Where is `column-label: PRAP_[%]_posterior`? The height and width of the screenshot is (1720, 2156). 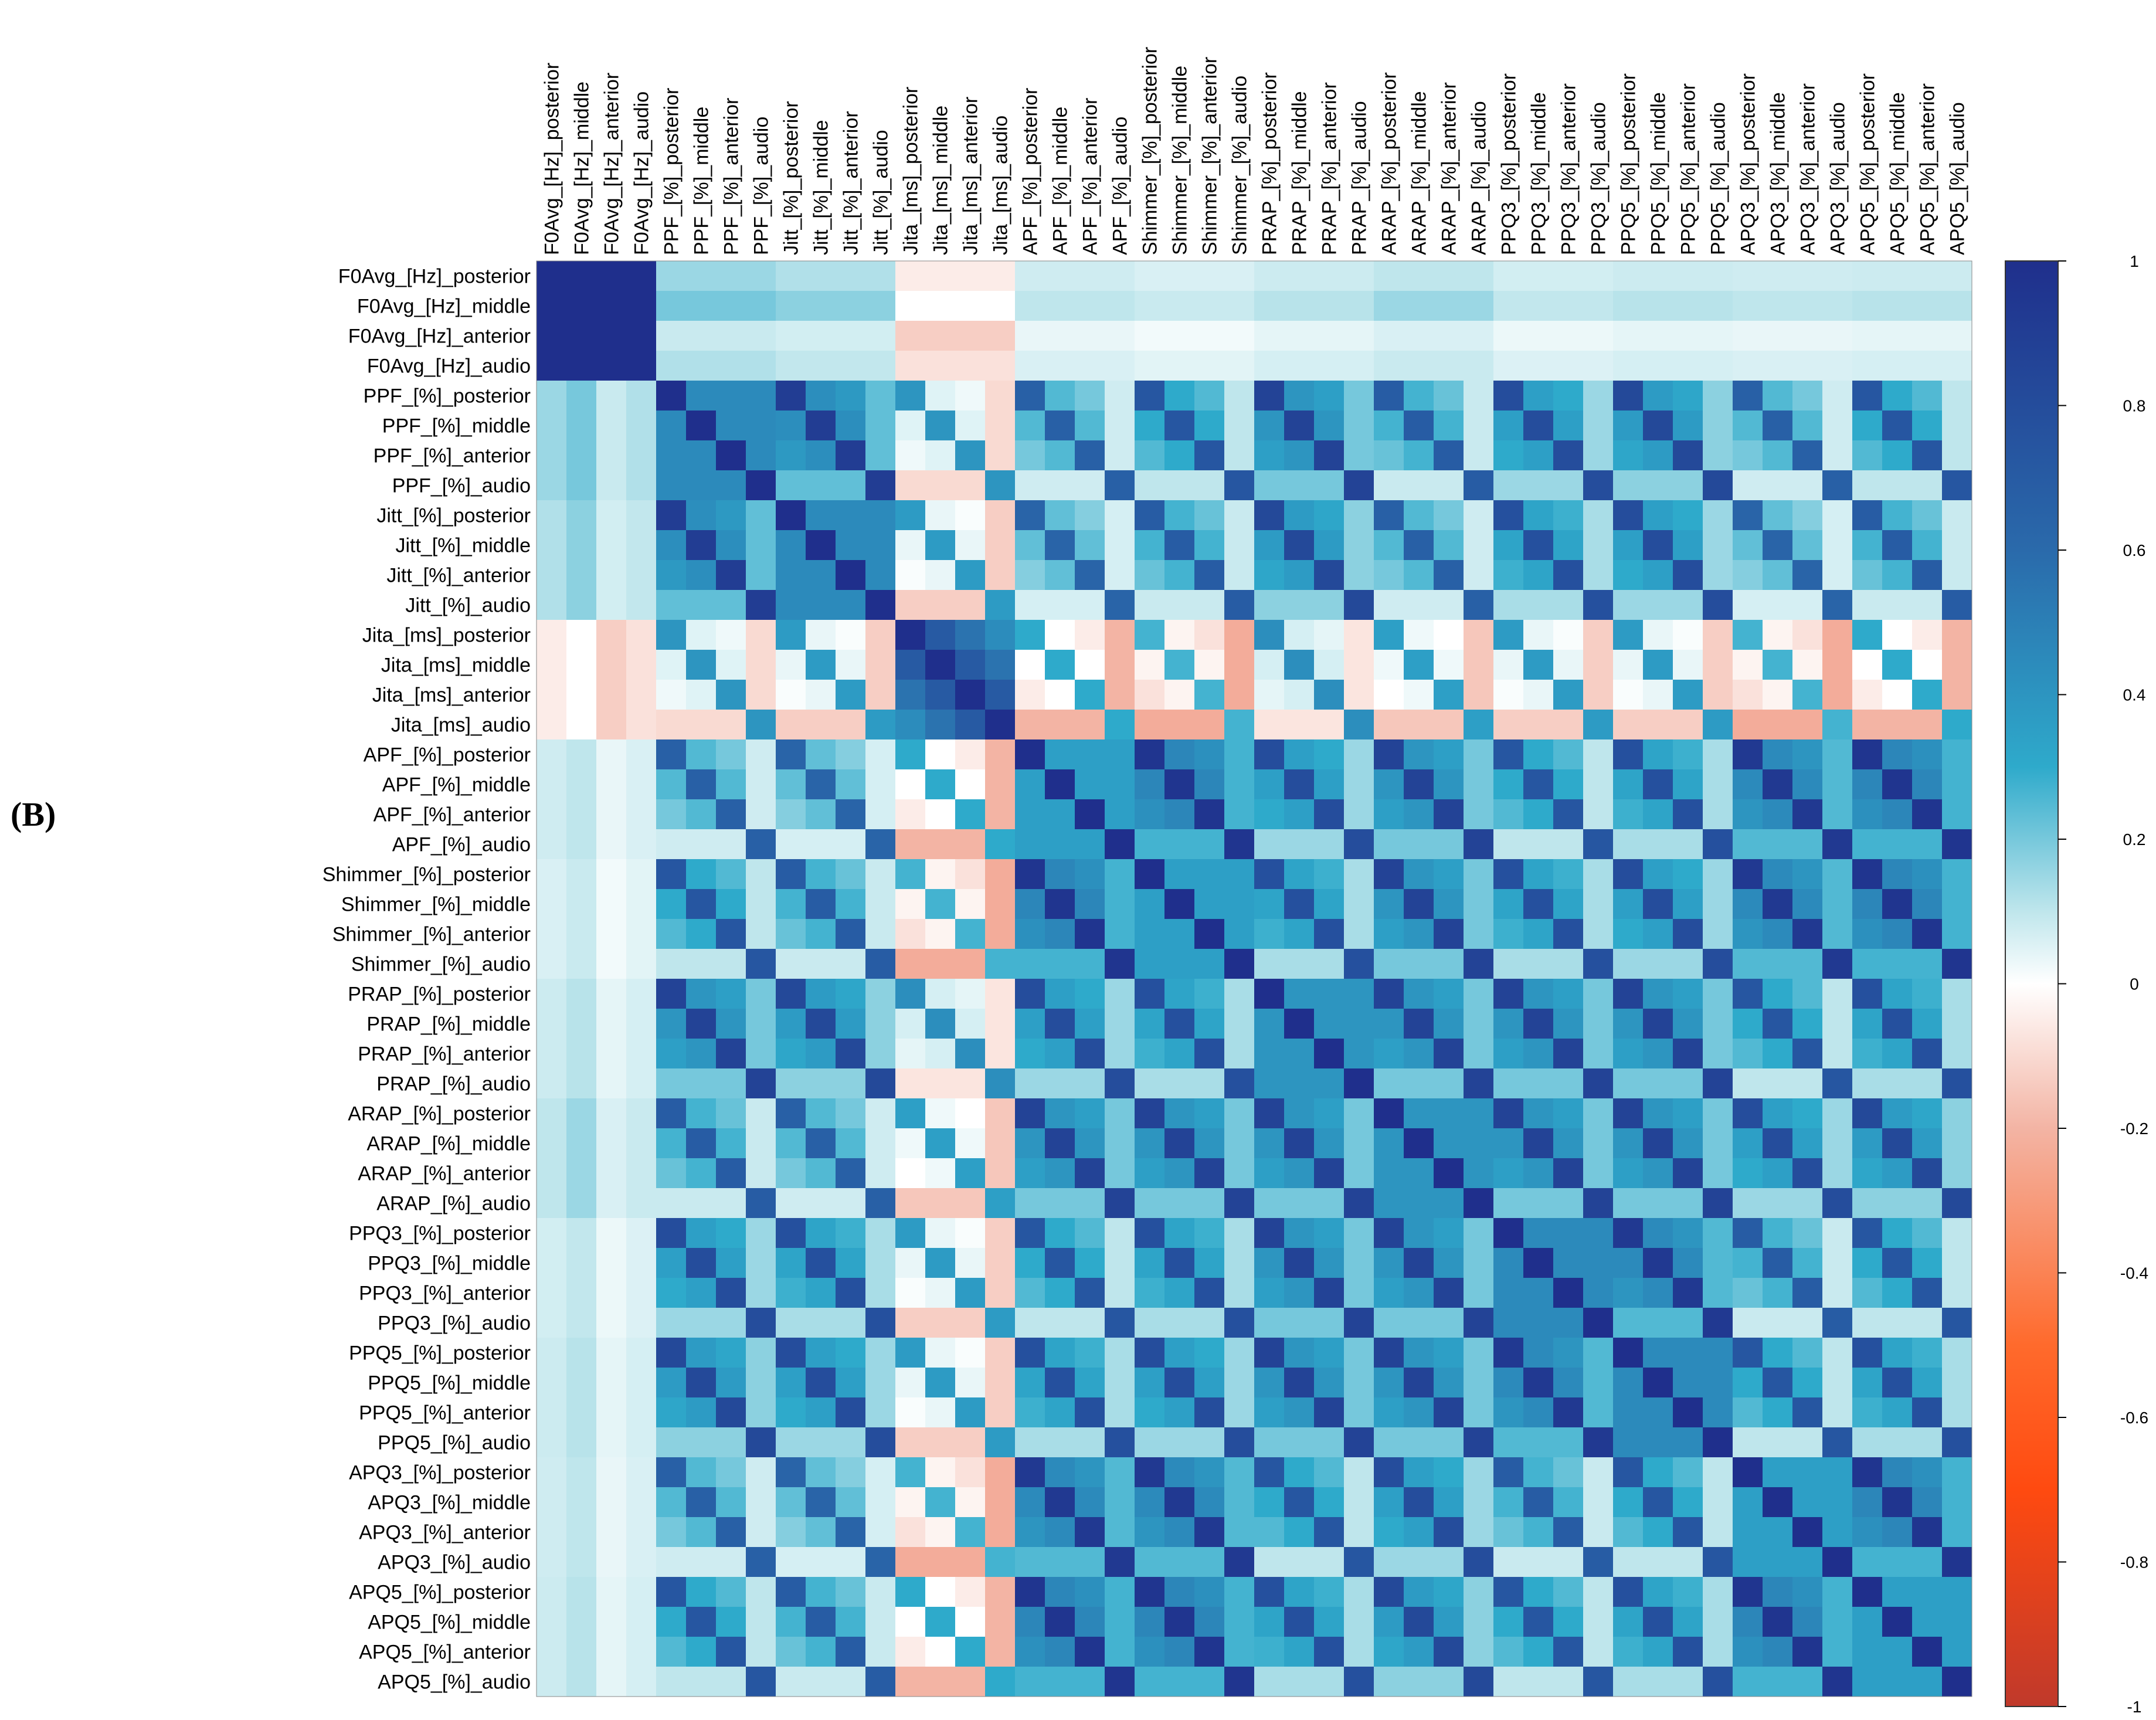 column-label: PRAP_[%]_posterior is located at coordinates (1270, 163).